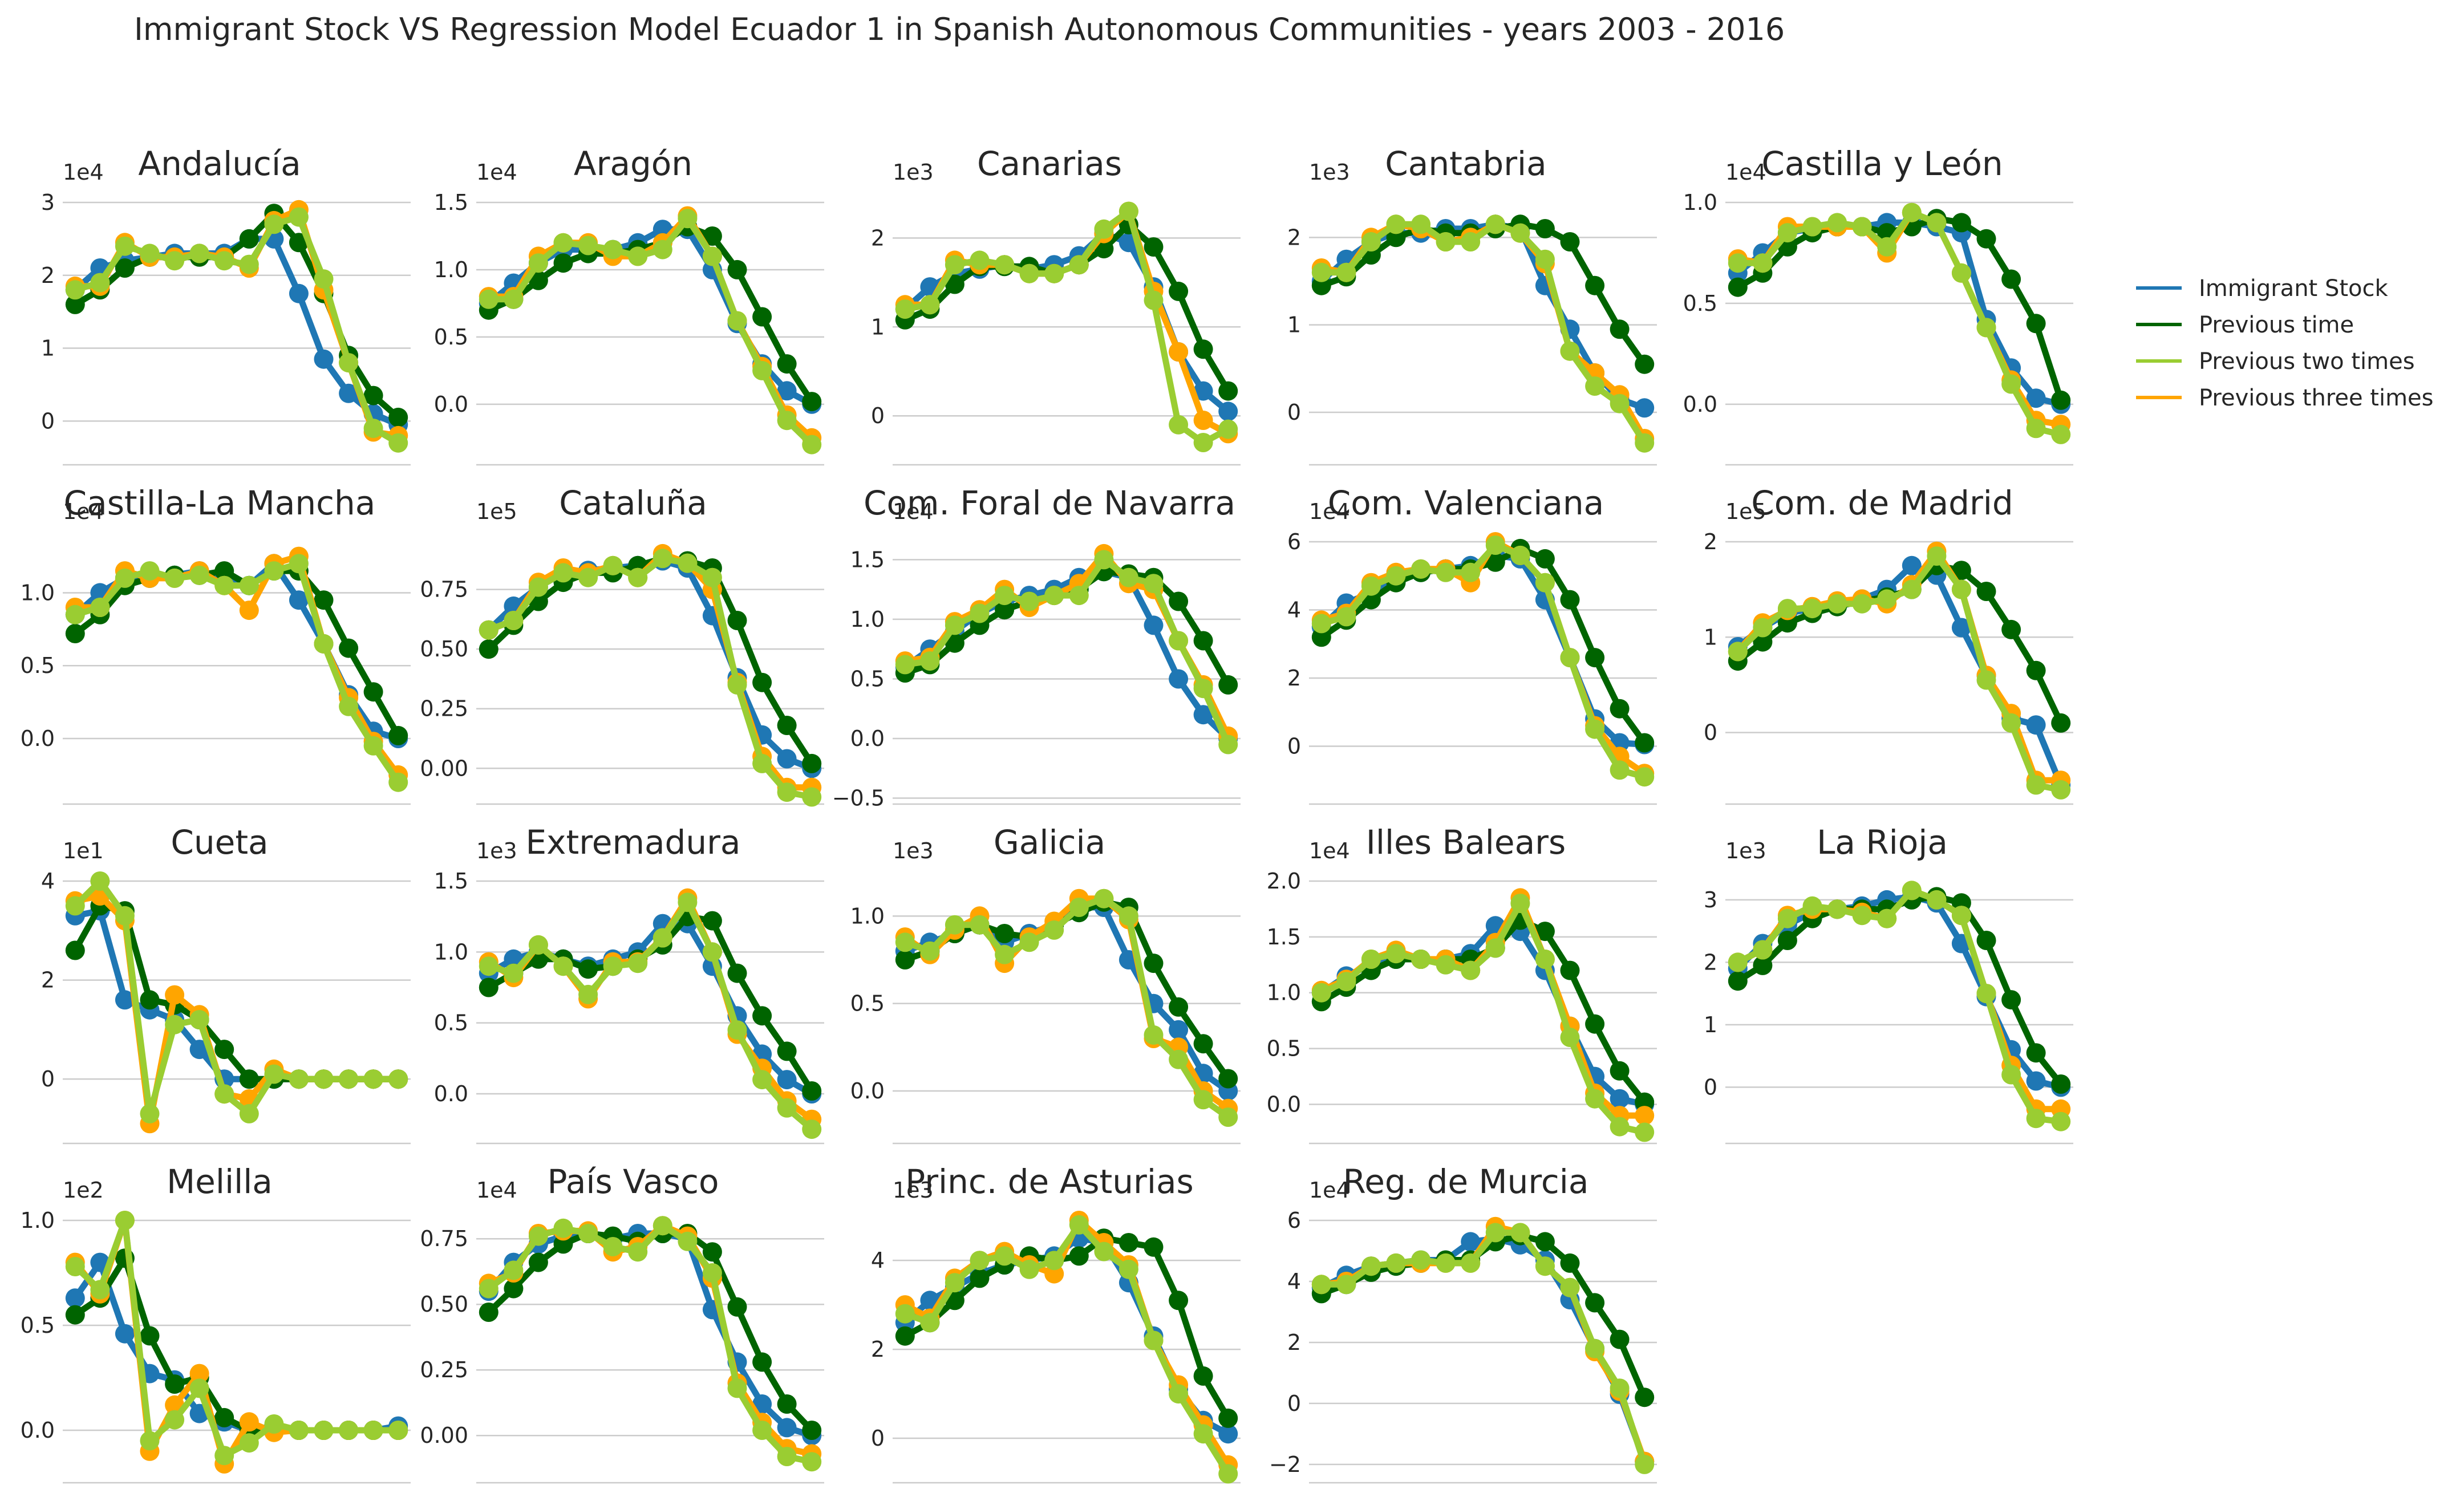  What do you see at coordinates (1045, 984) in the screenshot?
I see `panel: 0.0 0.5 1.0 1e3 Galicia` at bounding box center [1045, 984].